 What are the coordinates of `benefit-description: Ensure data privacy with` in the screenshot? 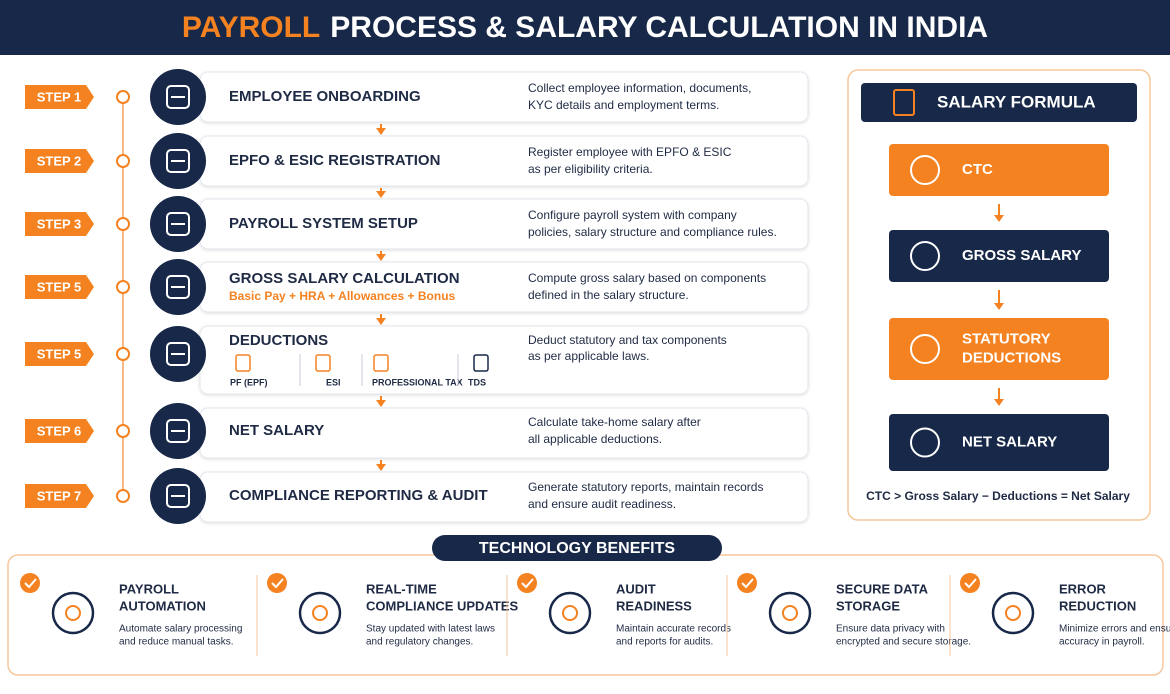 It's located at (890, 629).